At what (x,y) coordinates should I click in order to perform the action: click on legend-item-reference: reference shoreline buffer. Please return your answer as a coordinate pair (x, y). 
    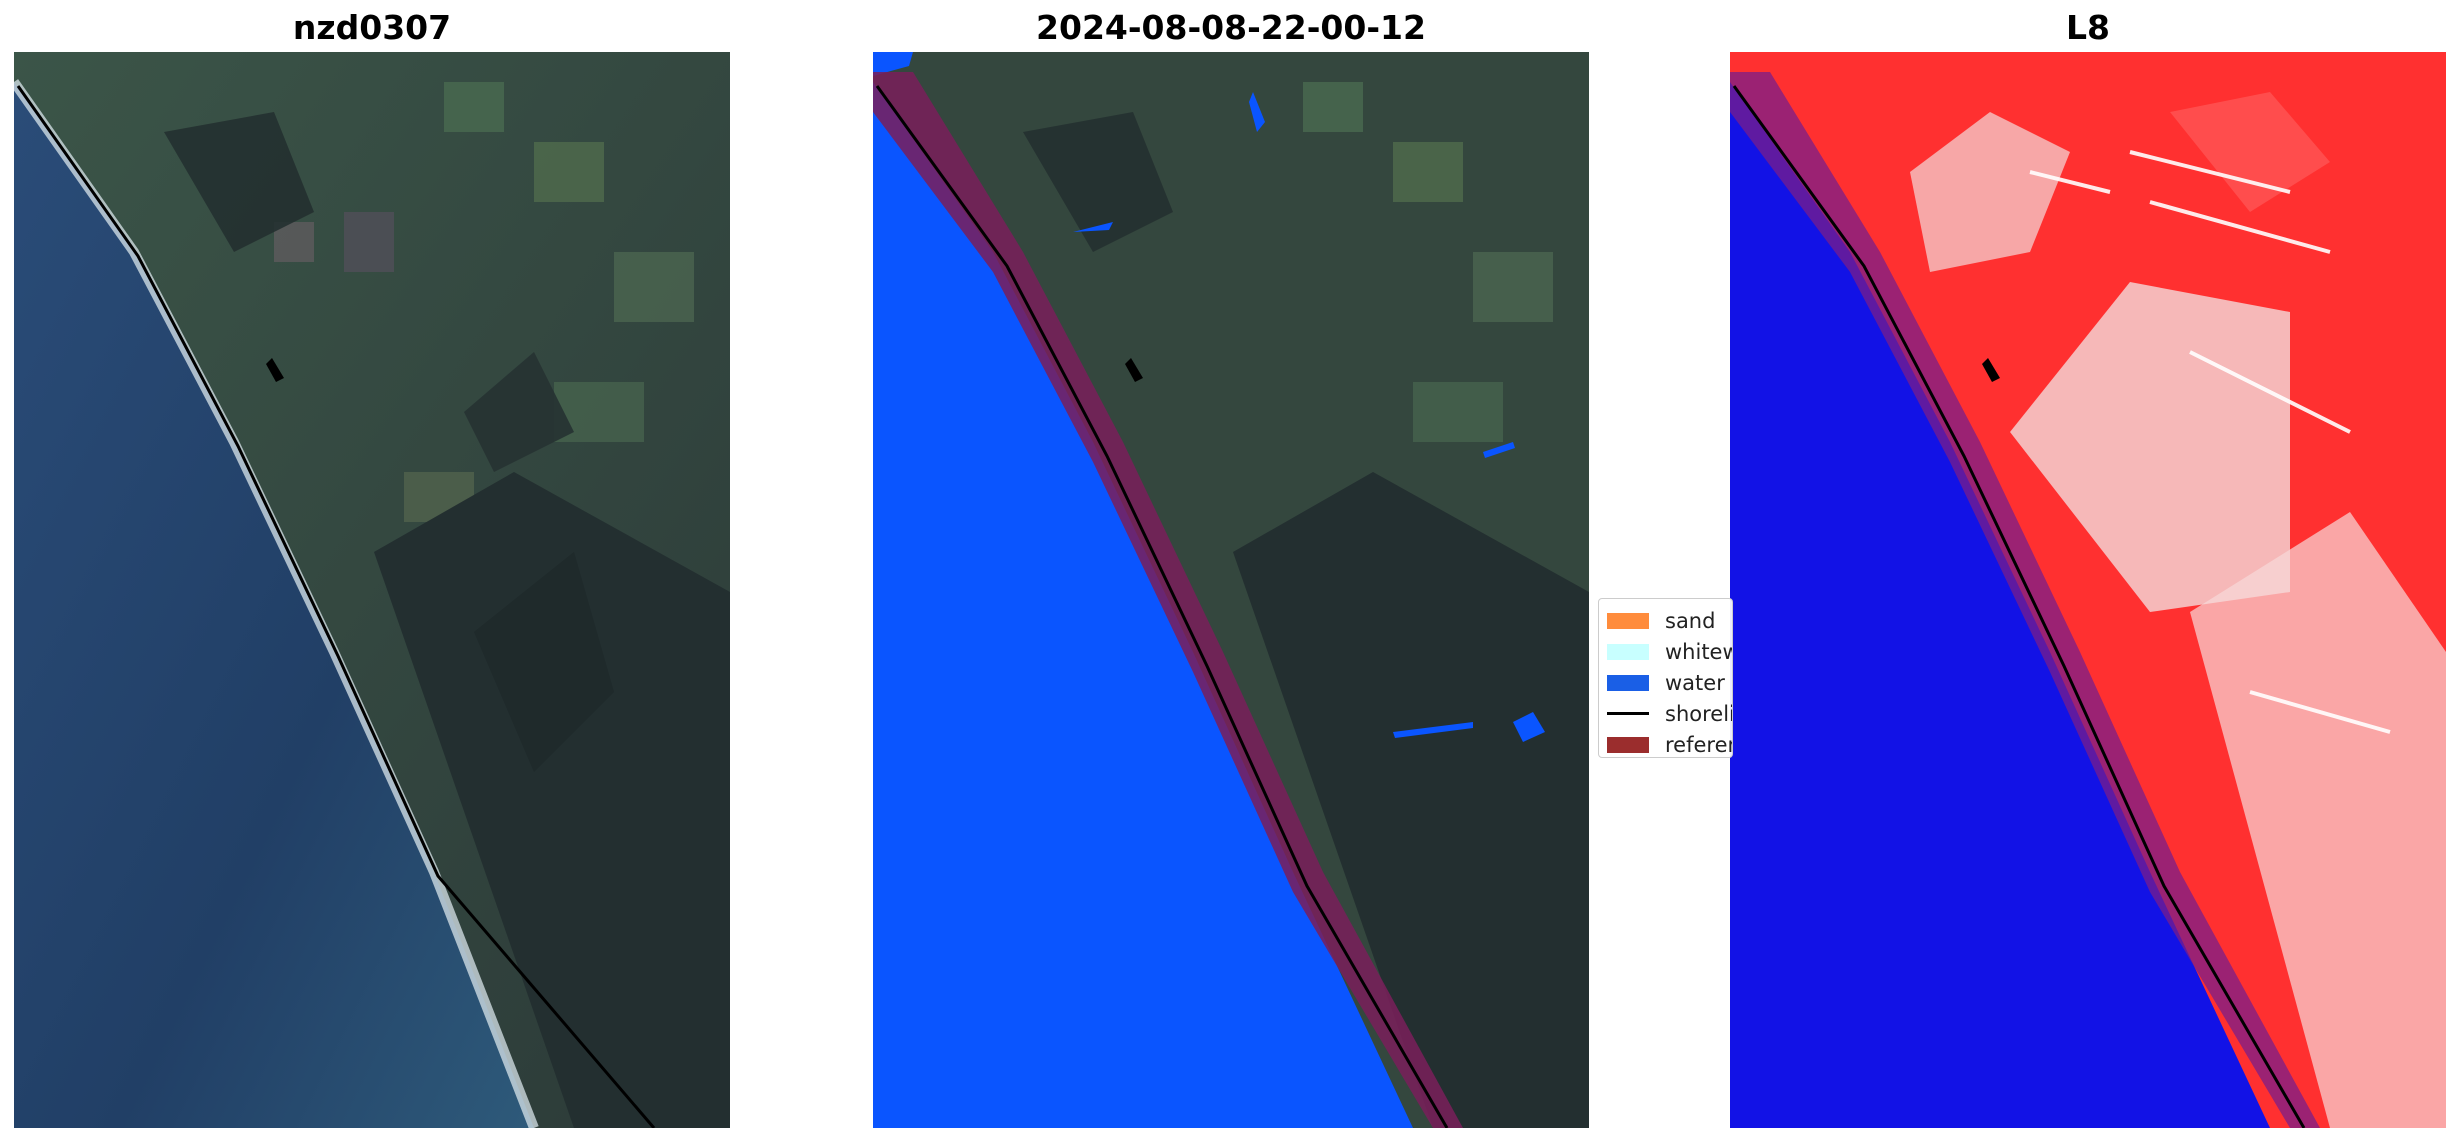
    Looking at the image, I should click on (1669, 743).